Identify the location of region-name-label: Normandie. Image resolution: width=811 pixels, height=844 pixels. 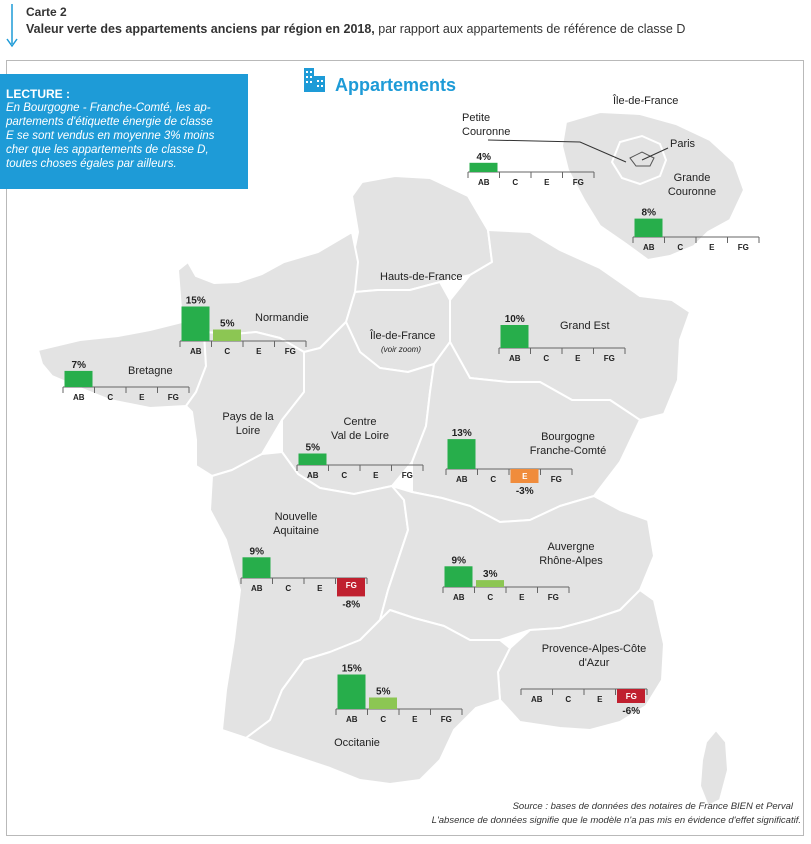
(282, 318).